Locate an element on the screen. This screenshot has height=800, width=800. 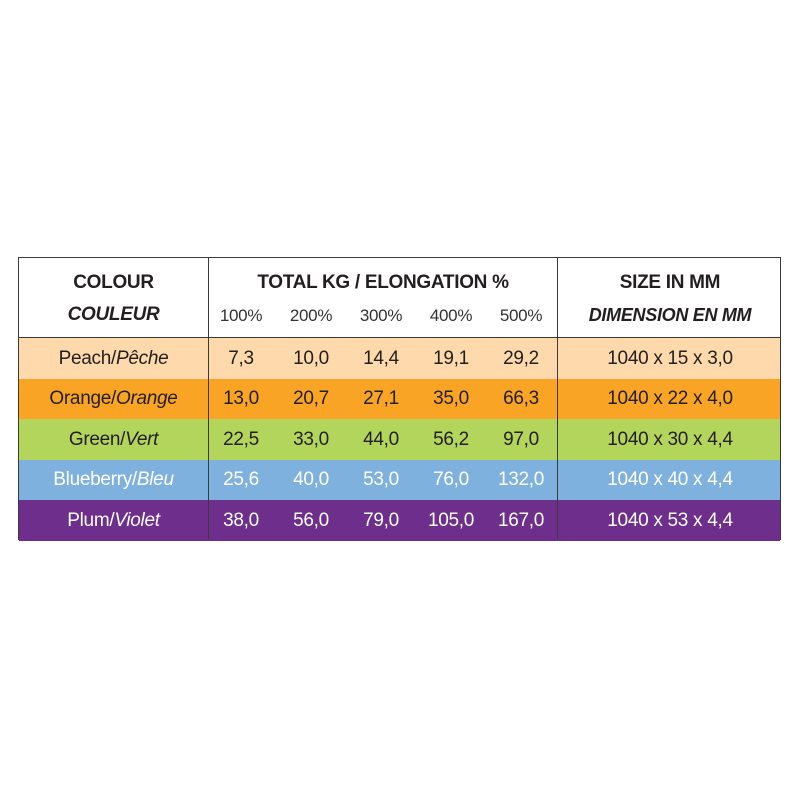
colour-name-fr: Bleu is located at coordinates (155, 480).